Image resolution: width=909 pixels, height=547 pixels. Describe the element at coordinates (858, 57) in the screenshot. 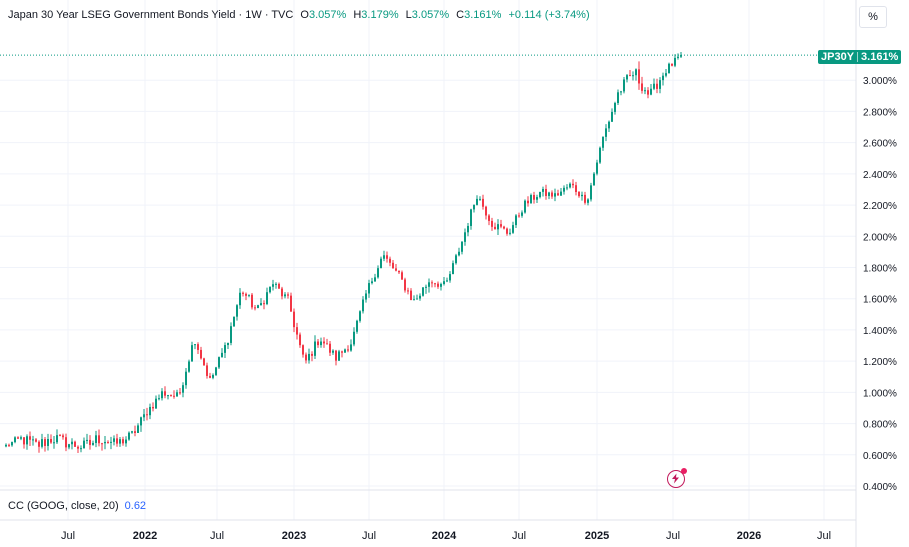

I see `badge-separator` at that location.